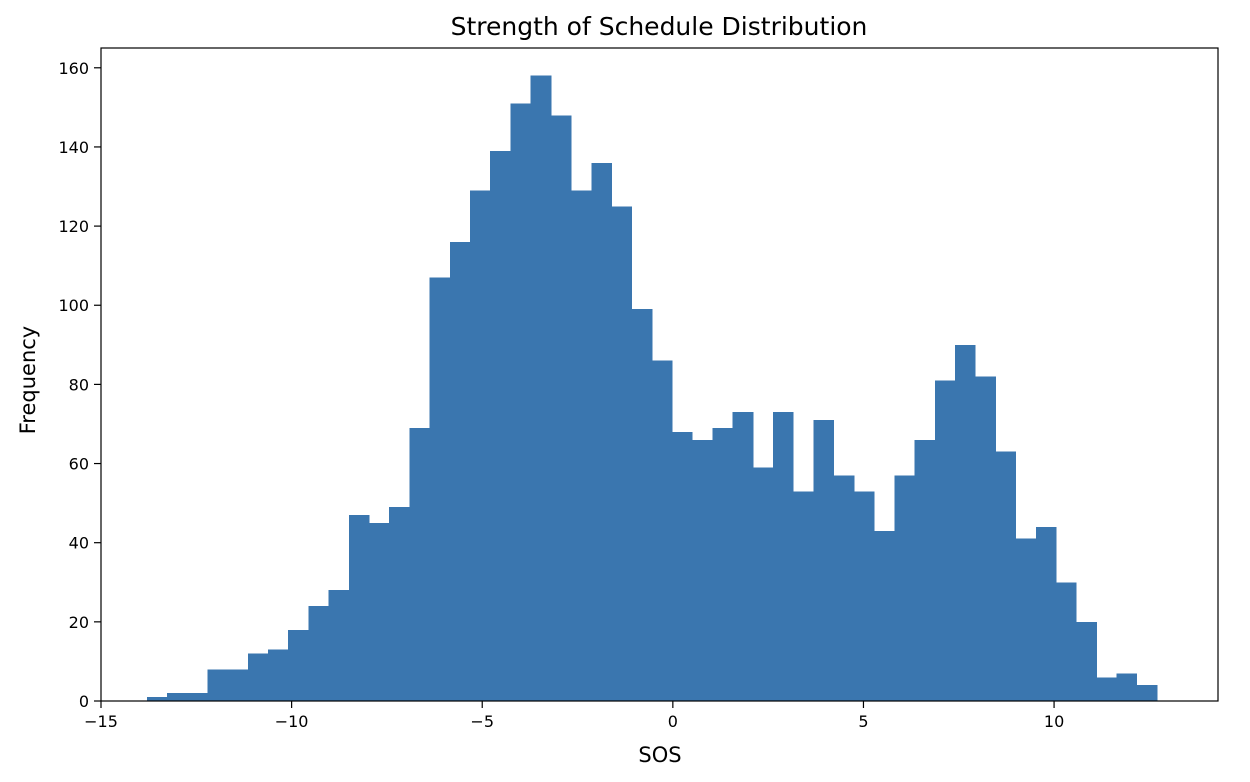  What do you see at coordinates (659, 755) in the screenshot?
I see `x-axis-label: SOS` at bounding box center [659, 755].